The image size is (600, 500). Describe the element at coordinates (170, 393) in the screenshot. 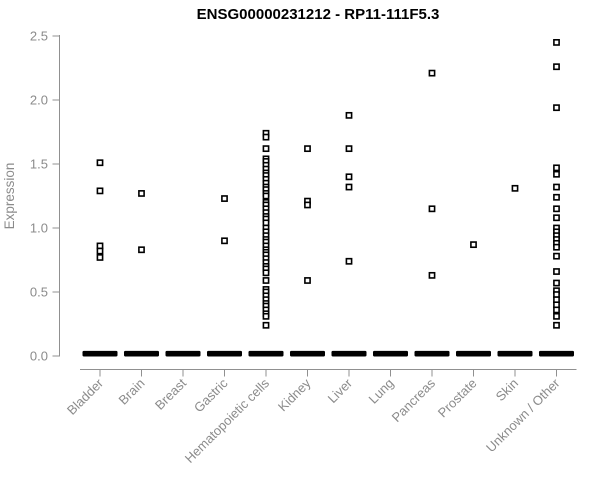

I see `x-tick-label: Breast` at that location.